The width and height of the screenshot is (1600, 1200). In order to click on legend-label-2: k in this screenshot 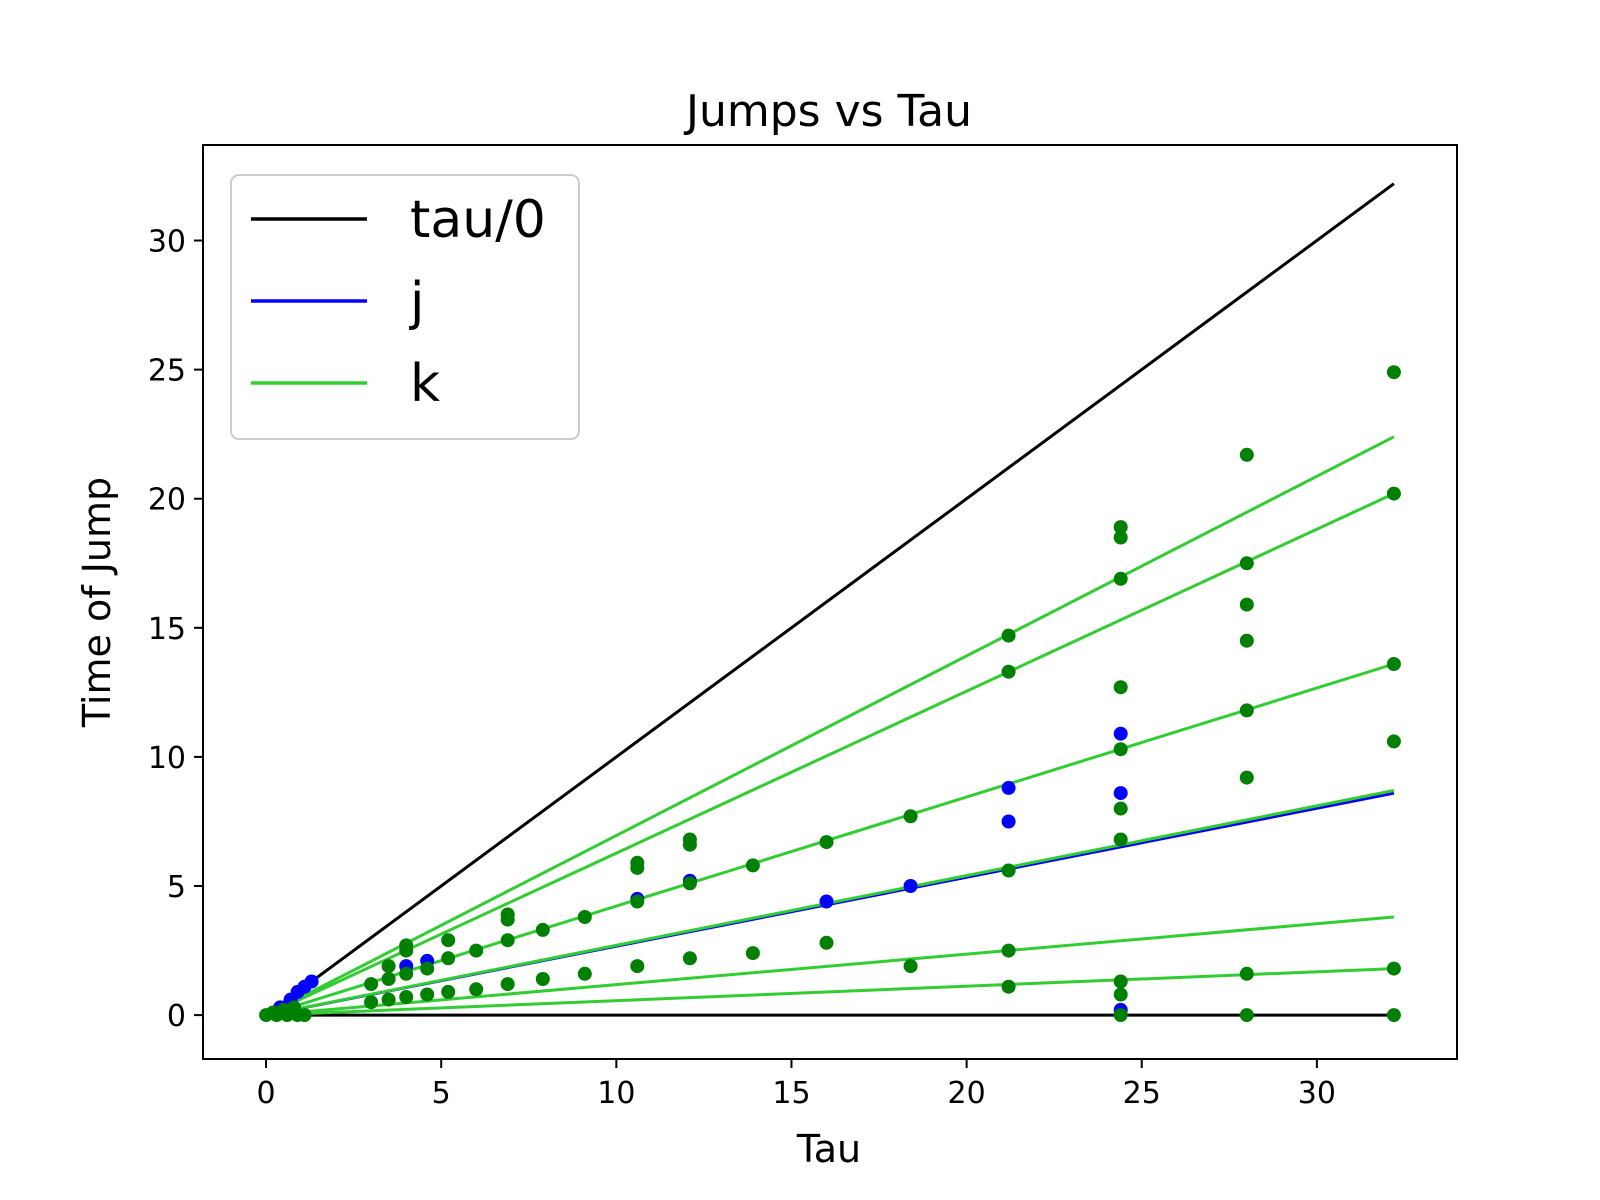, I will do `click(425, 384)`.